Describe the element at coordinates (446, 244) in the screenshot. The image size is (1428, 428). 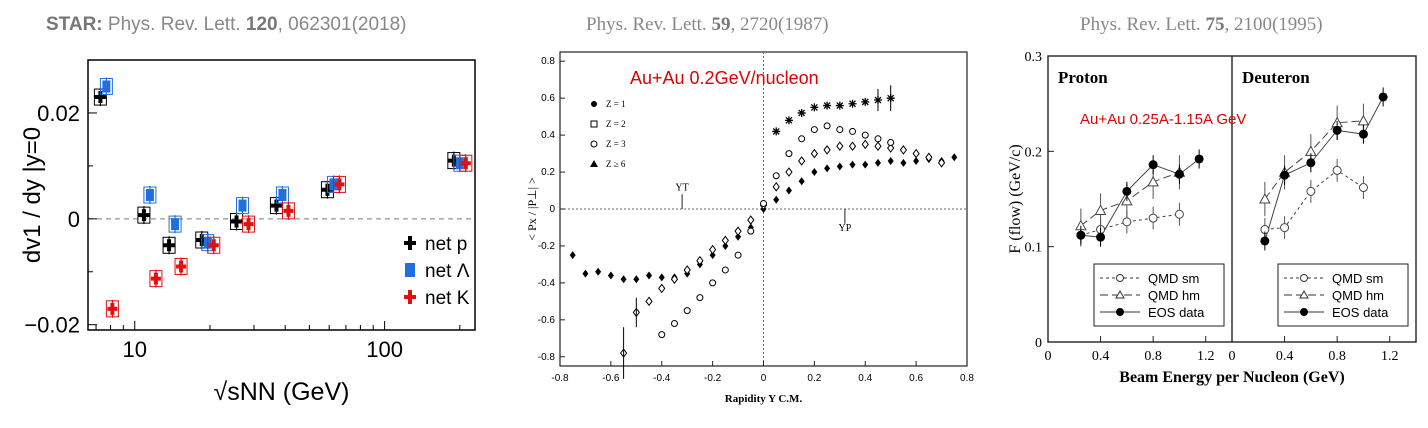
I see `legend-label: net p` at that location.